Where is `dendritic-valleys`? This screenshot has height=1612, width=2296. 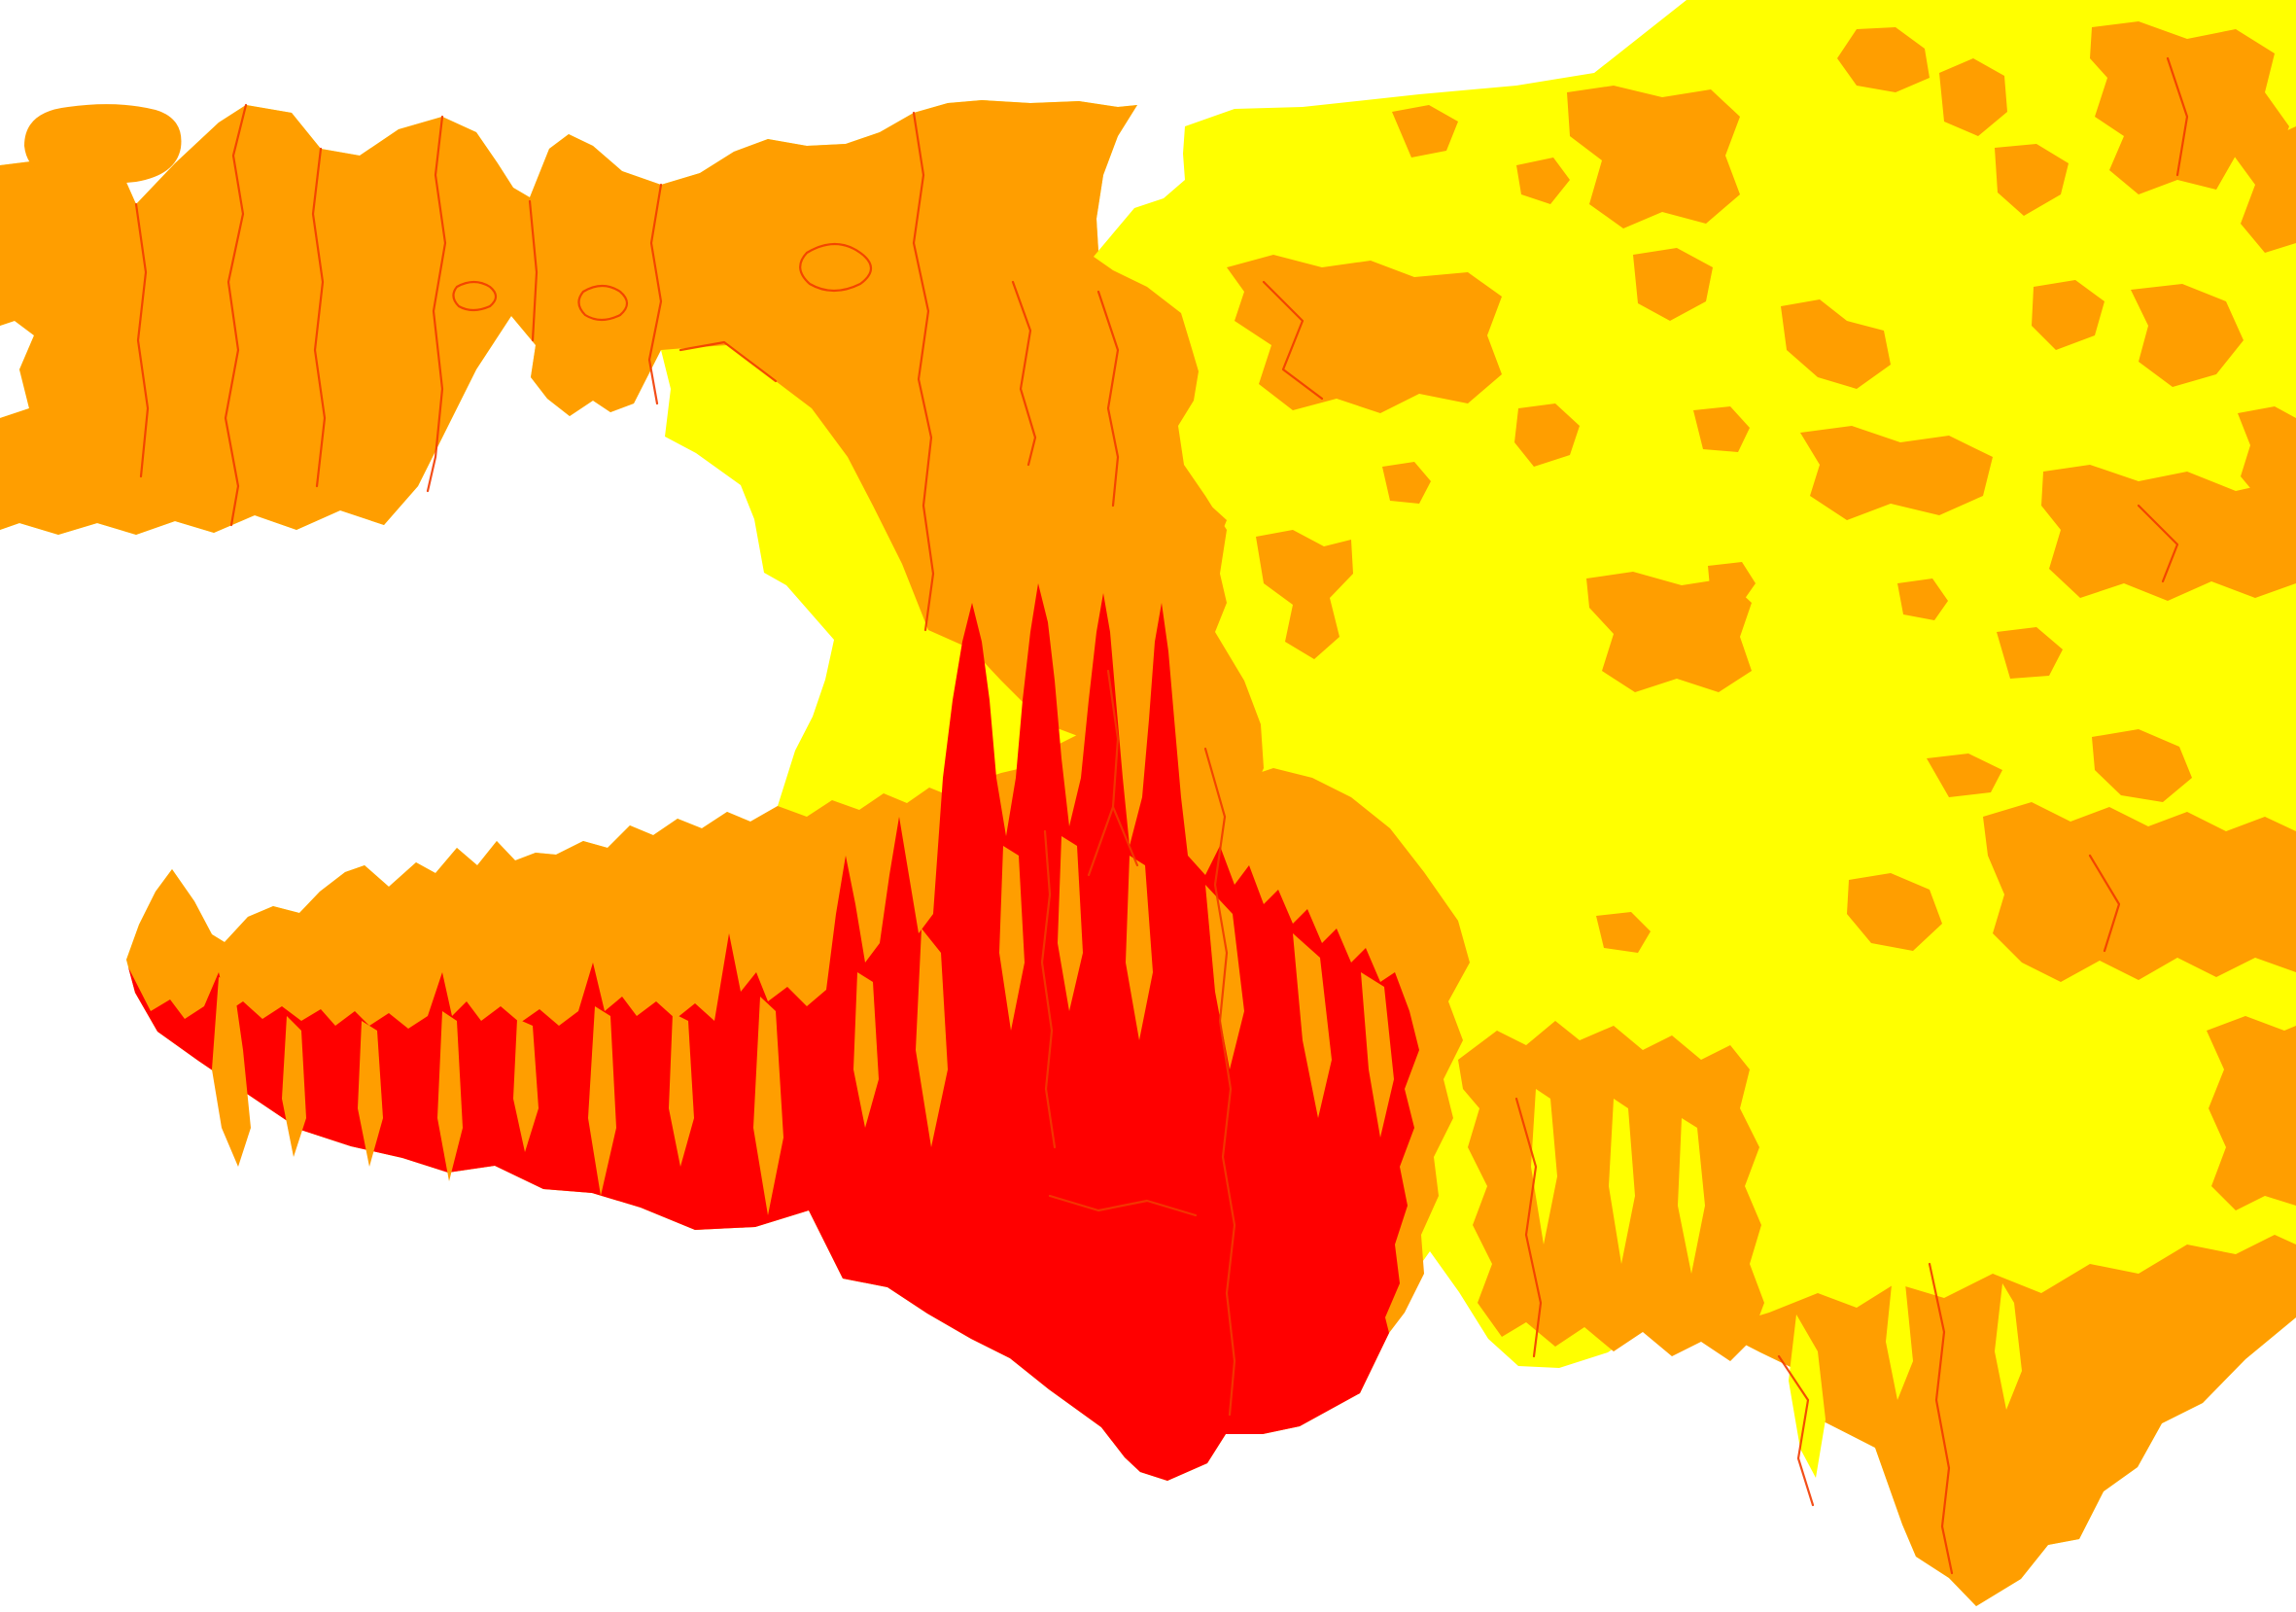 dendritic-valleys is located at coordinates (1618, 1181).